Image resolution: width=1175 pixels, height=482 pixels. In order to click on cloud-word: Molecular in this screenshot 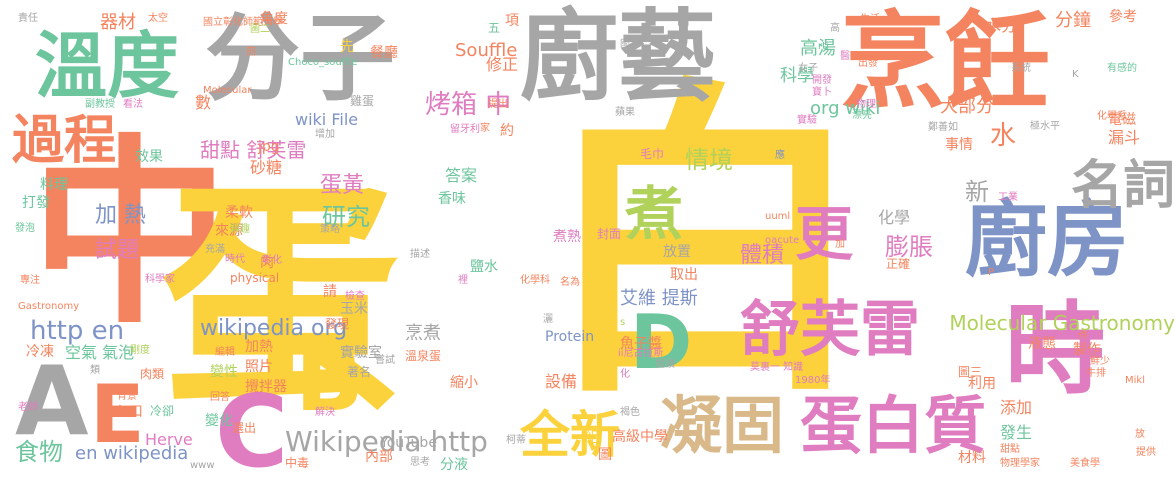, I will do `click(227, 90)`.